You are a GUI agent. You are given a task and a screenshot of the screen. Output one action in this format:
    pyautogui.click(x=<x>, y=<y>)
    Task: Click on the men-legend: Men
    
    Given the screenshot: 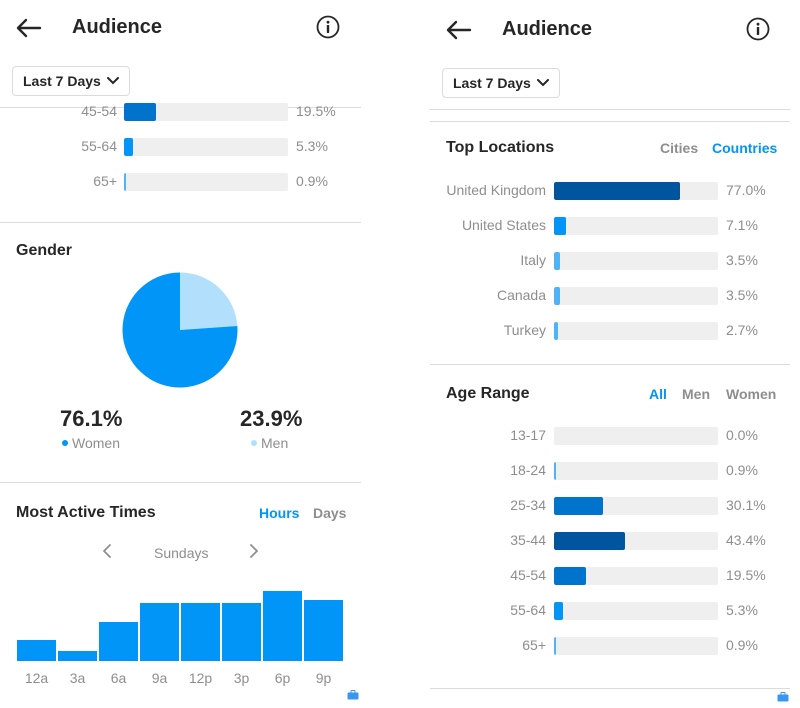 What is the action you would take?
    pyautogui.click(x=269, y=443)
    